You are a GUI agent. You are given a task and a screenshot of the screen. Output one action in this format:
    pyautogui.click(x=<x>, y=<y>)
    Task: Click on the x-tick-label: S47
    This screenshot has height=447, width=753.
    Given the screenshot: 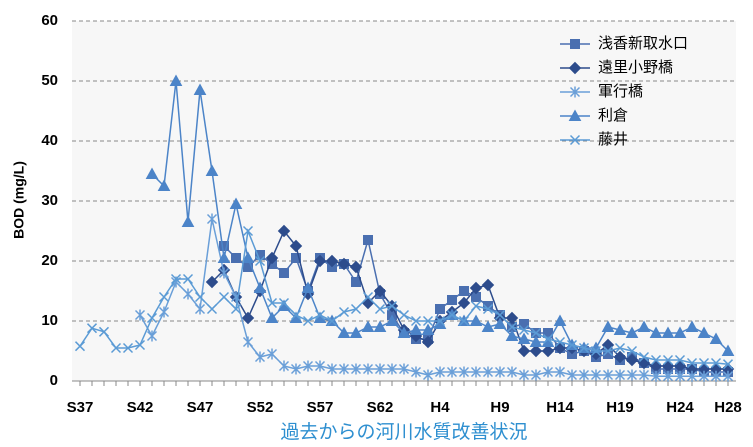 What is the action you would take?
    pyautogui.click(x=200, y=407)
    